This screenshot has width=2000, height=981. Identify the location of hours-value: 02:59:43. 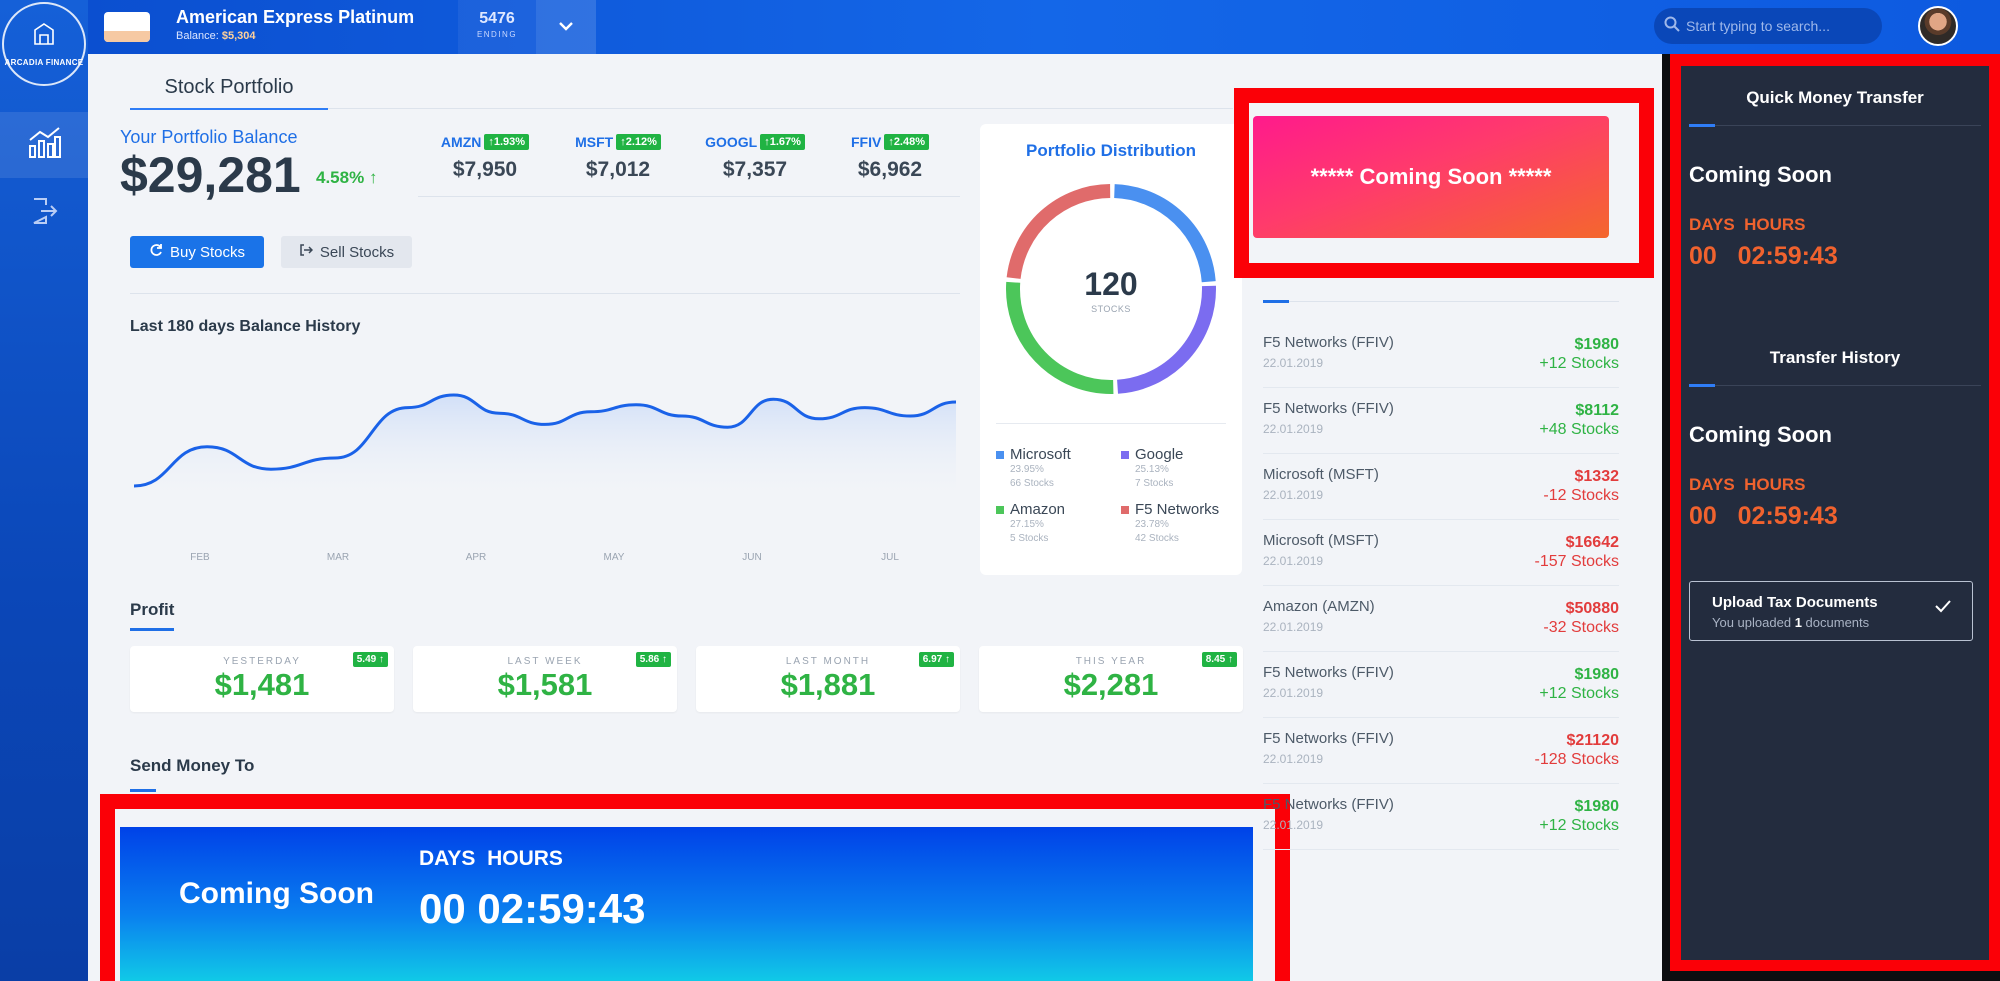
(561, 908).